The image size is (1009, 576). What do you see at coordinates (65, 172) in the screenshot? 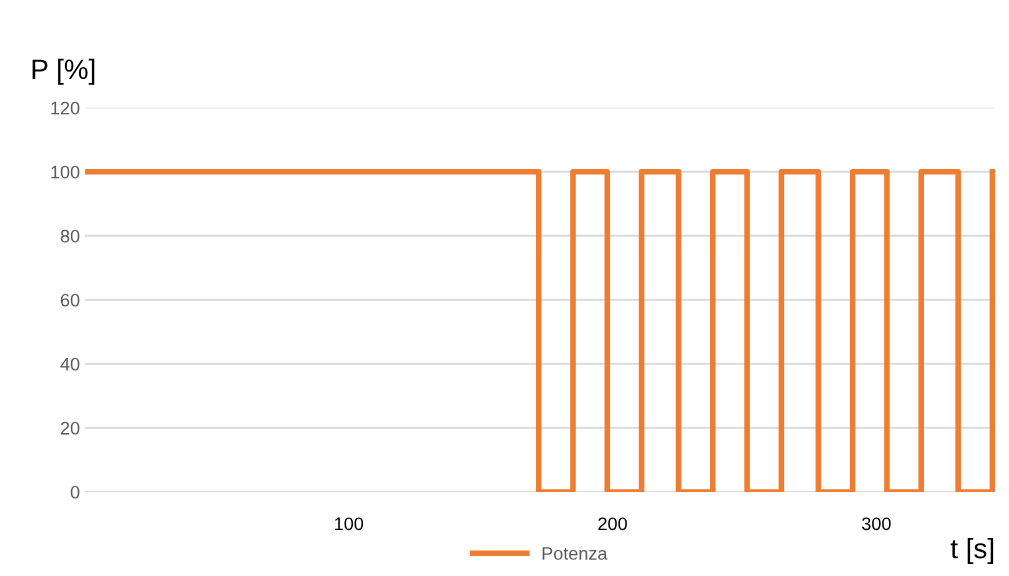
I see `y-tick-label: 100` at bounding box center [65, 172].